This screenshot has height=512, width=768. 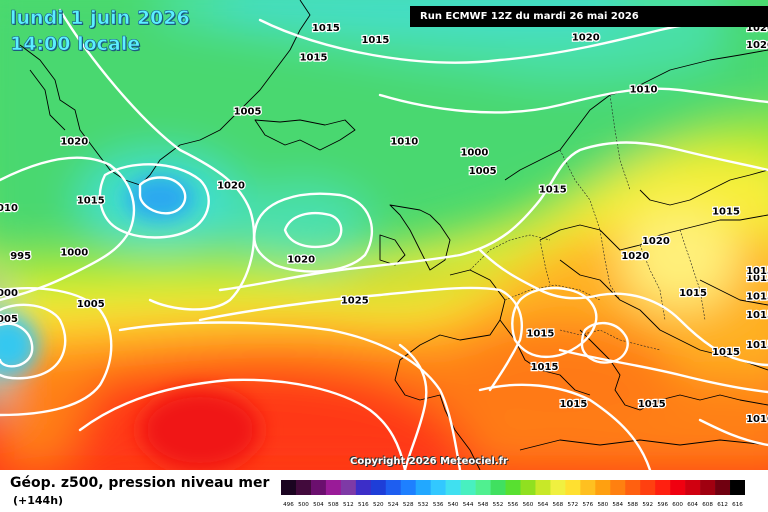 I want to click on scale-label: 608, so click(x=707, y=505).